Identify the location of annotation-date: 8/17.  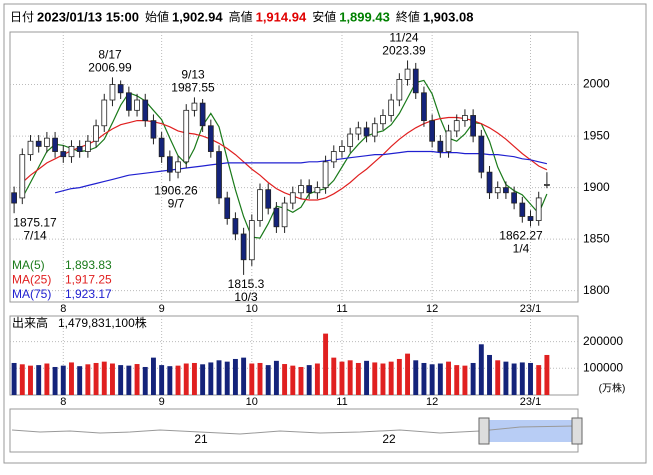
(110, 55).